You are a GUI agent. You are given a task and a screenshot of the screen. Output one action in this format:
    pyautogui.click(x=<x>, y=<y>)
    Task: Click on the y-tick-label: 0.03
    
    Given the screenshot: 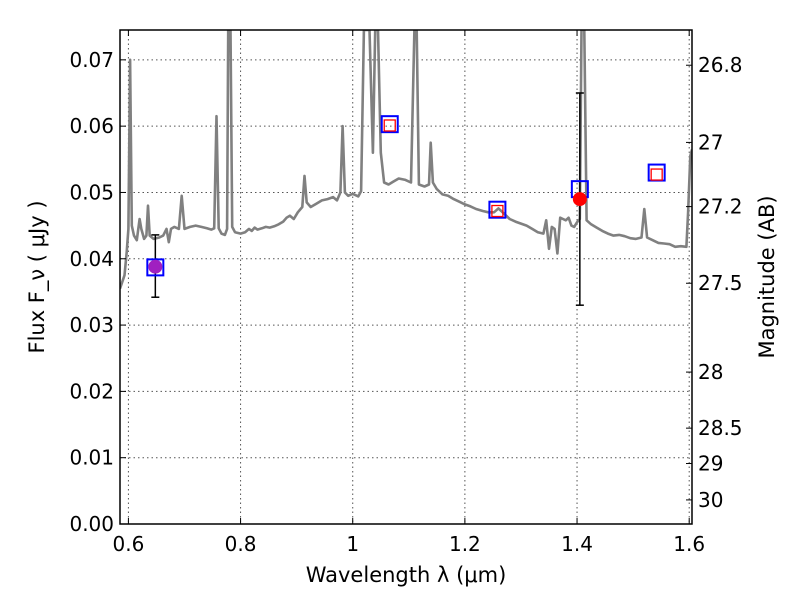 What is the action you would take?
    pyautogui.click(x=91, y=325)
    